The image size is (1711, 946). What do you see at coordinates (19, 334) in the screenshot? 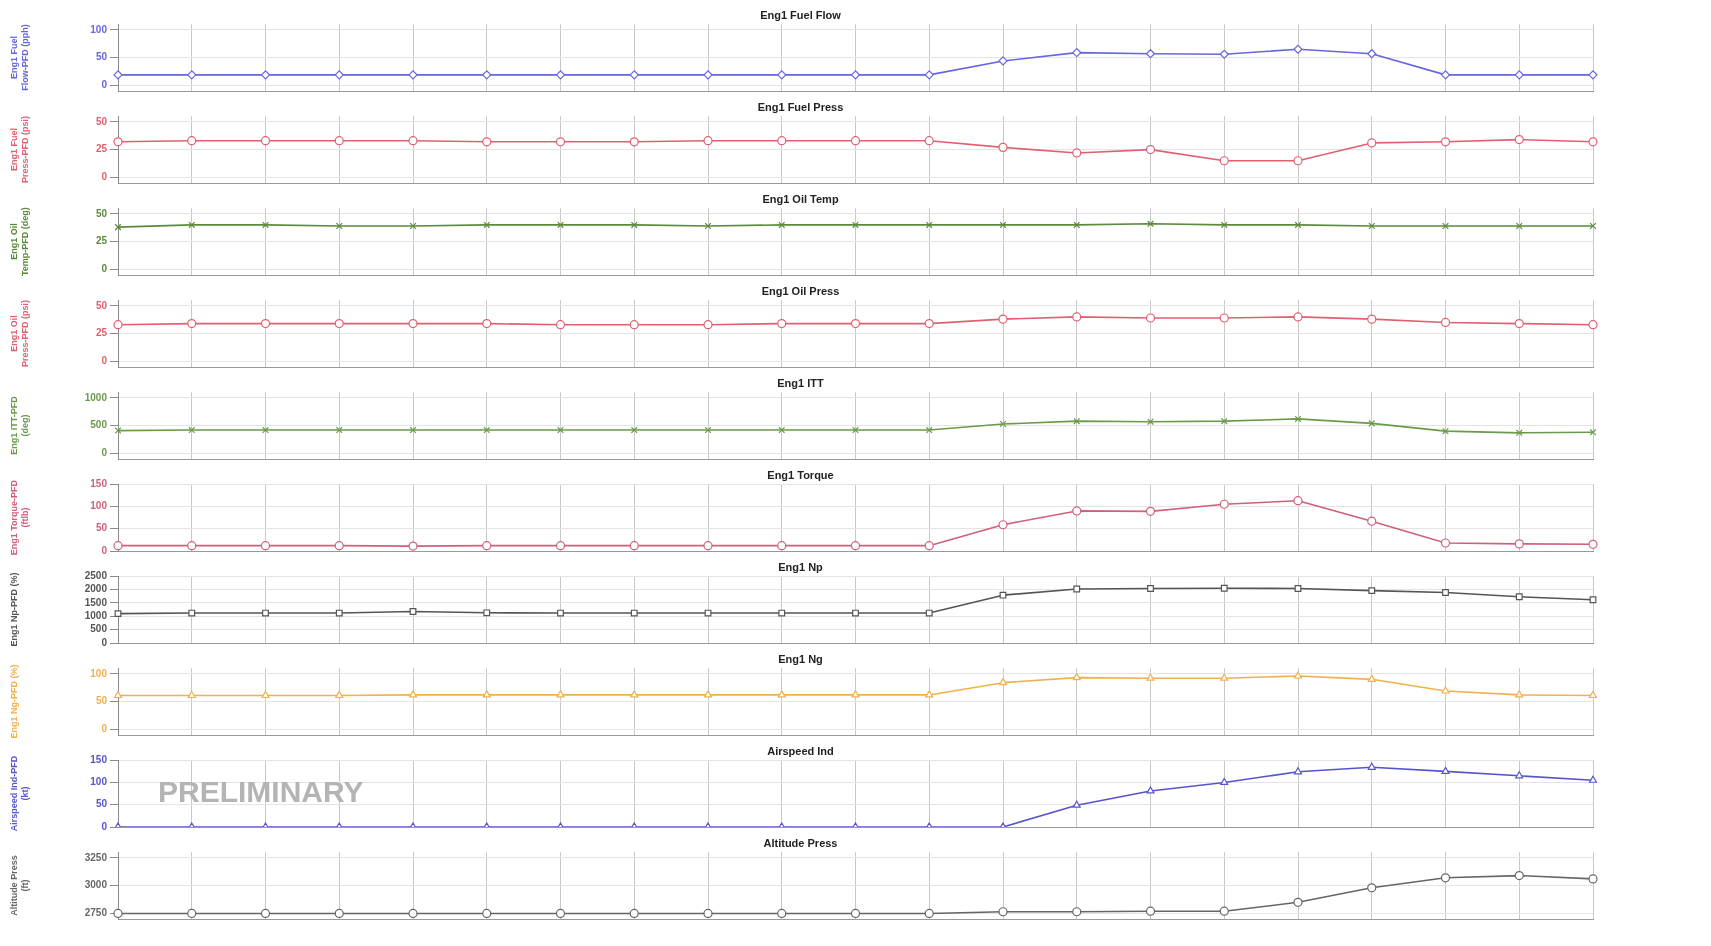
I see `y-axis-title: Eng1 Oil Press-PFD (psi)` at bounding box center [19, 334].